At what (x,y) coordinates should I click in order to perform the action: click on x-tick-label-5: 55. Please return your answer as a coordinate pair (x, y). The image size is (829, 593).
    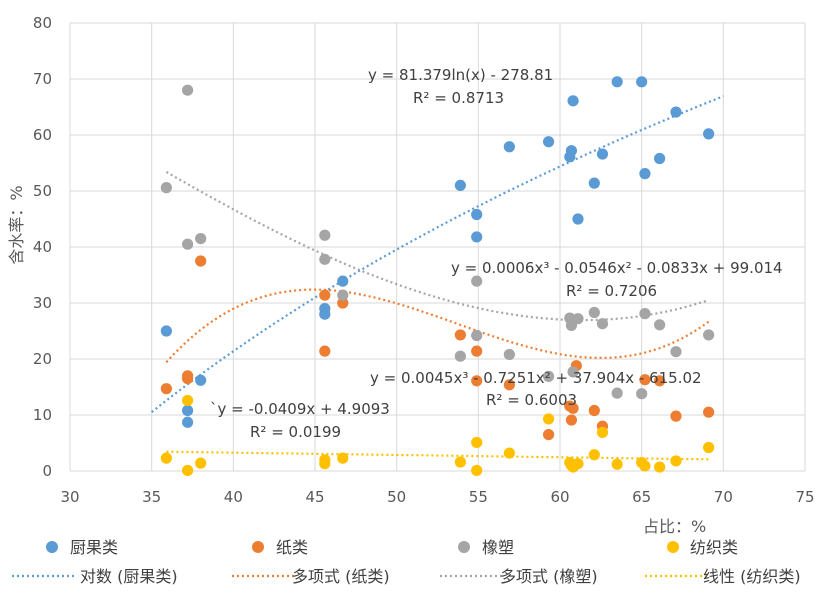
    Looking at the image, I should click on (478, 497).